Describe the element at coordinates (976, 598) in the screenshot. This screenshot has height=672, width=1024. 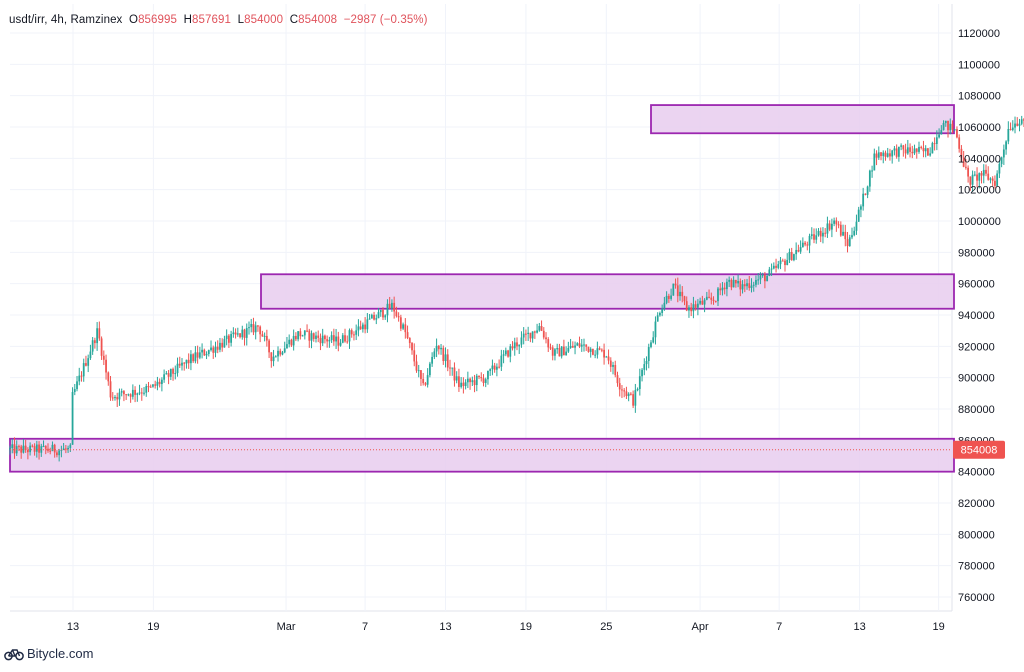
I see `y-tick-label: 760000` at that location.